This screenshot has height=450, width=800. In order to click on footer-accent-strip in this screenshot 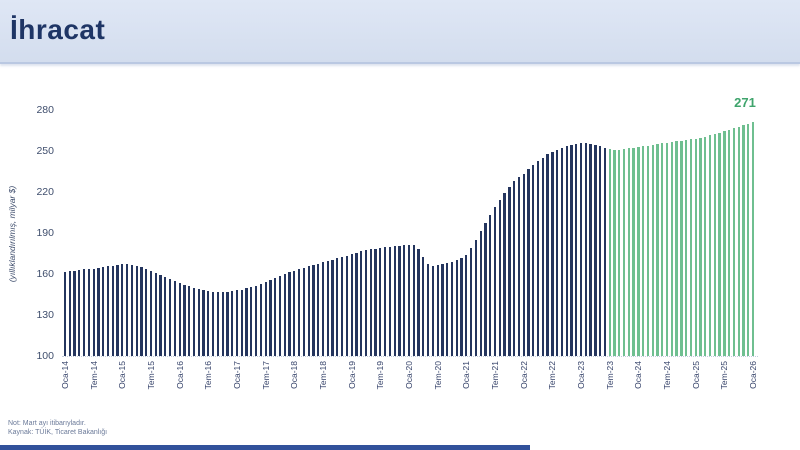, I will do `click(265, 447)`.